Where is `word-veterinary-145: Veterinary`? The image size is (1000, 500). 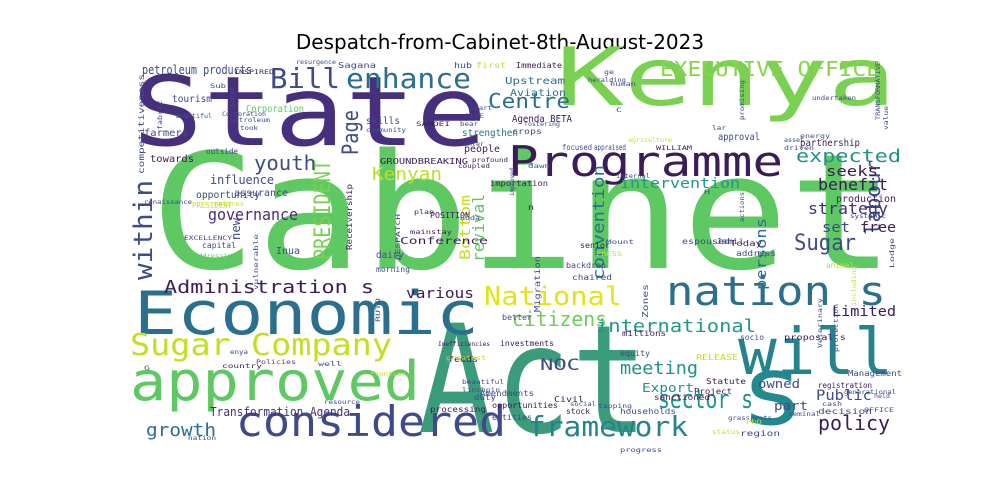
word-veterinary-145: Veterinary is located at coordinates (820, 322).